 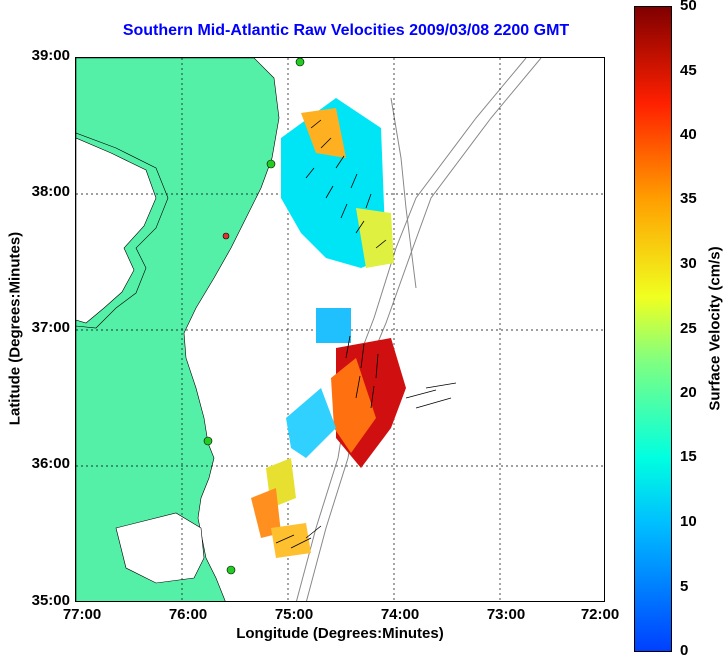 What do you see at coordinates (400, 614) in the screenshot?
I see `x-tick: 74:00` at bounding box center [400, 614].